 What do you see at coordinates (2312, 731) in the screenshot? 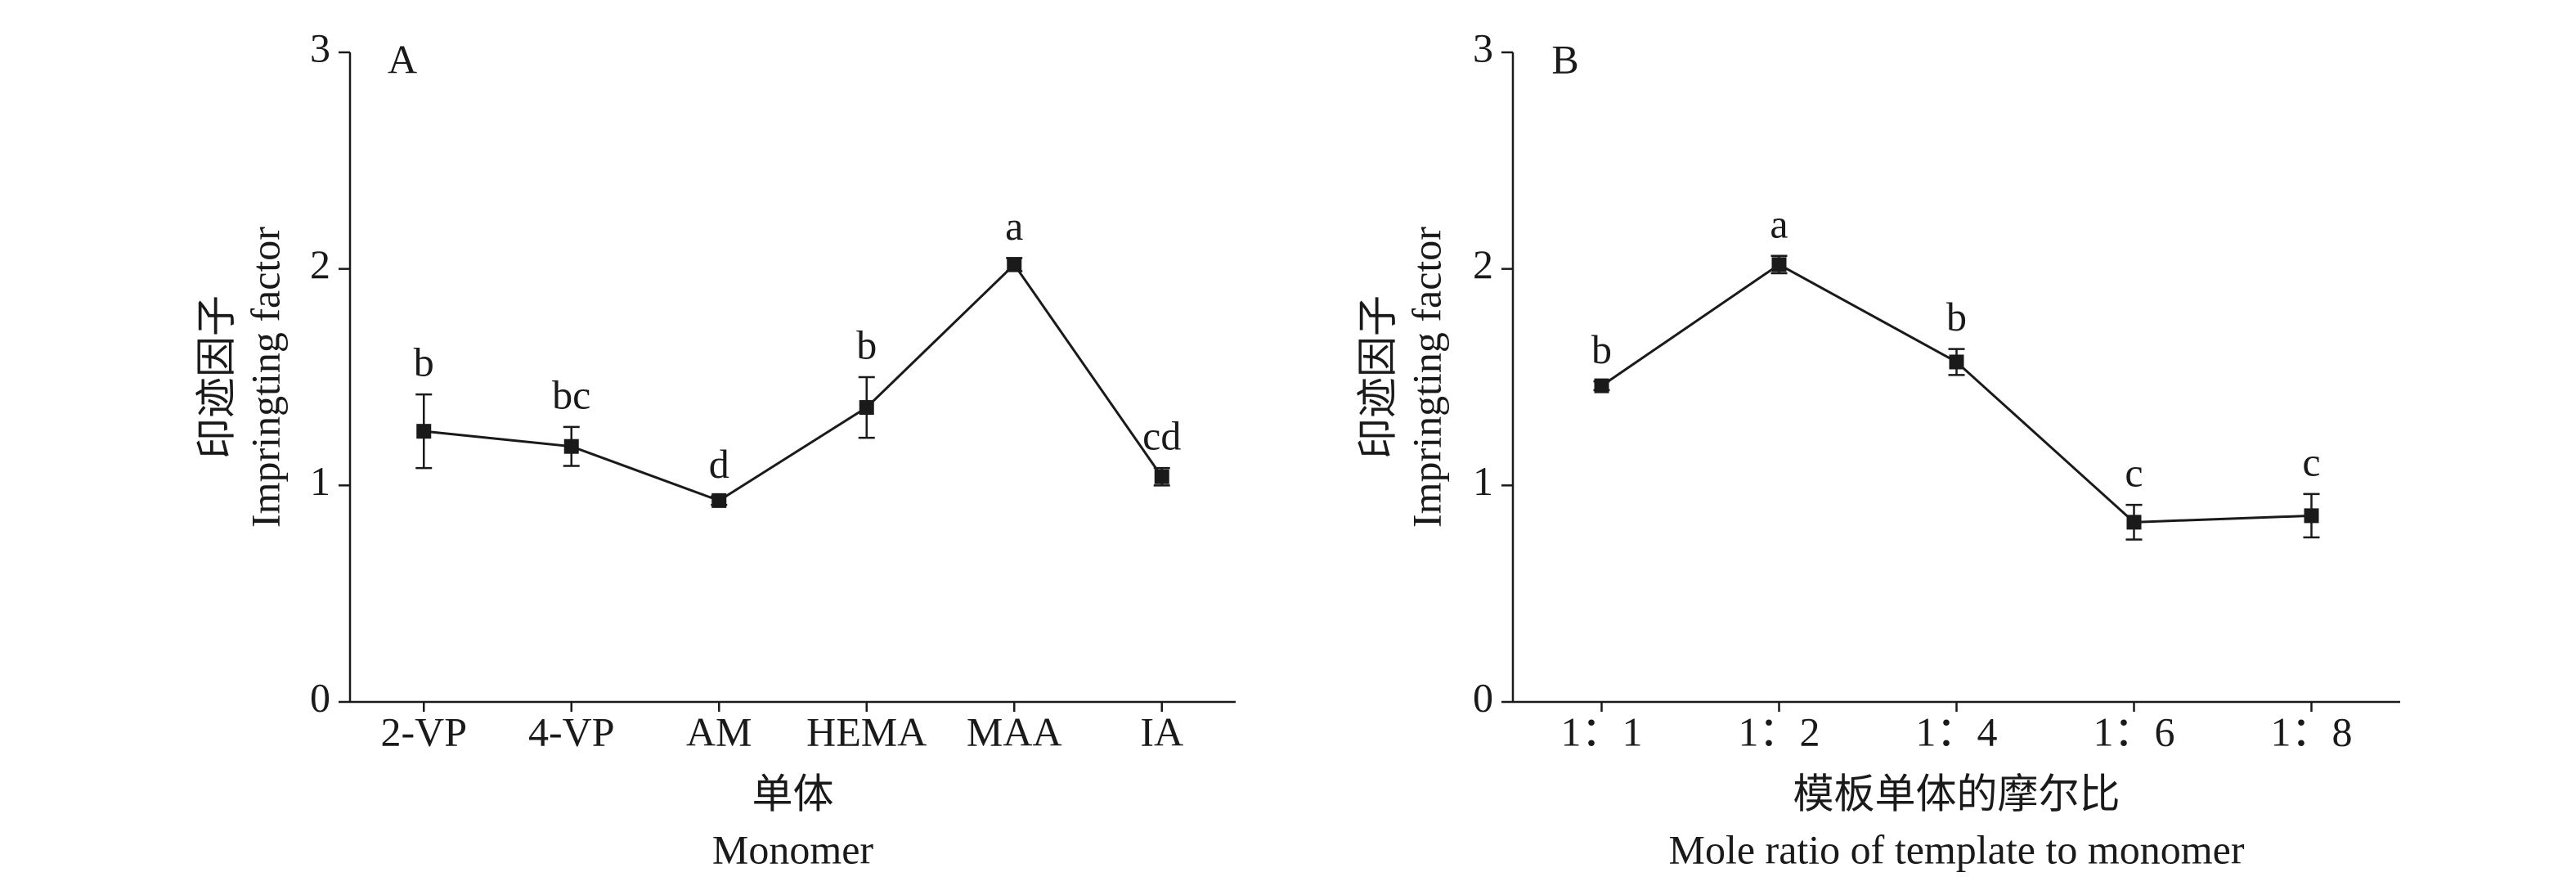
I see `x-tick-label: 1：8` at bounding box center [2312, 731].